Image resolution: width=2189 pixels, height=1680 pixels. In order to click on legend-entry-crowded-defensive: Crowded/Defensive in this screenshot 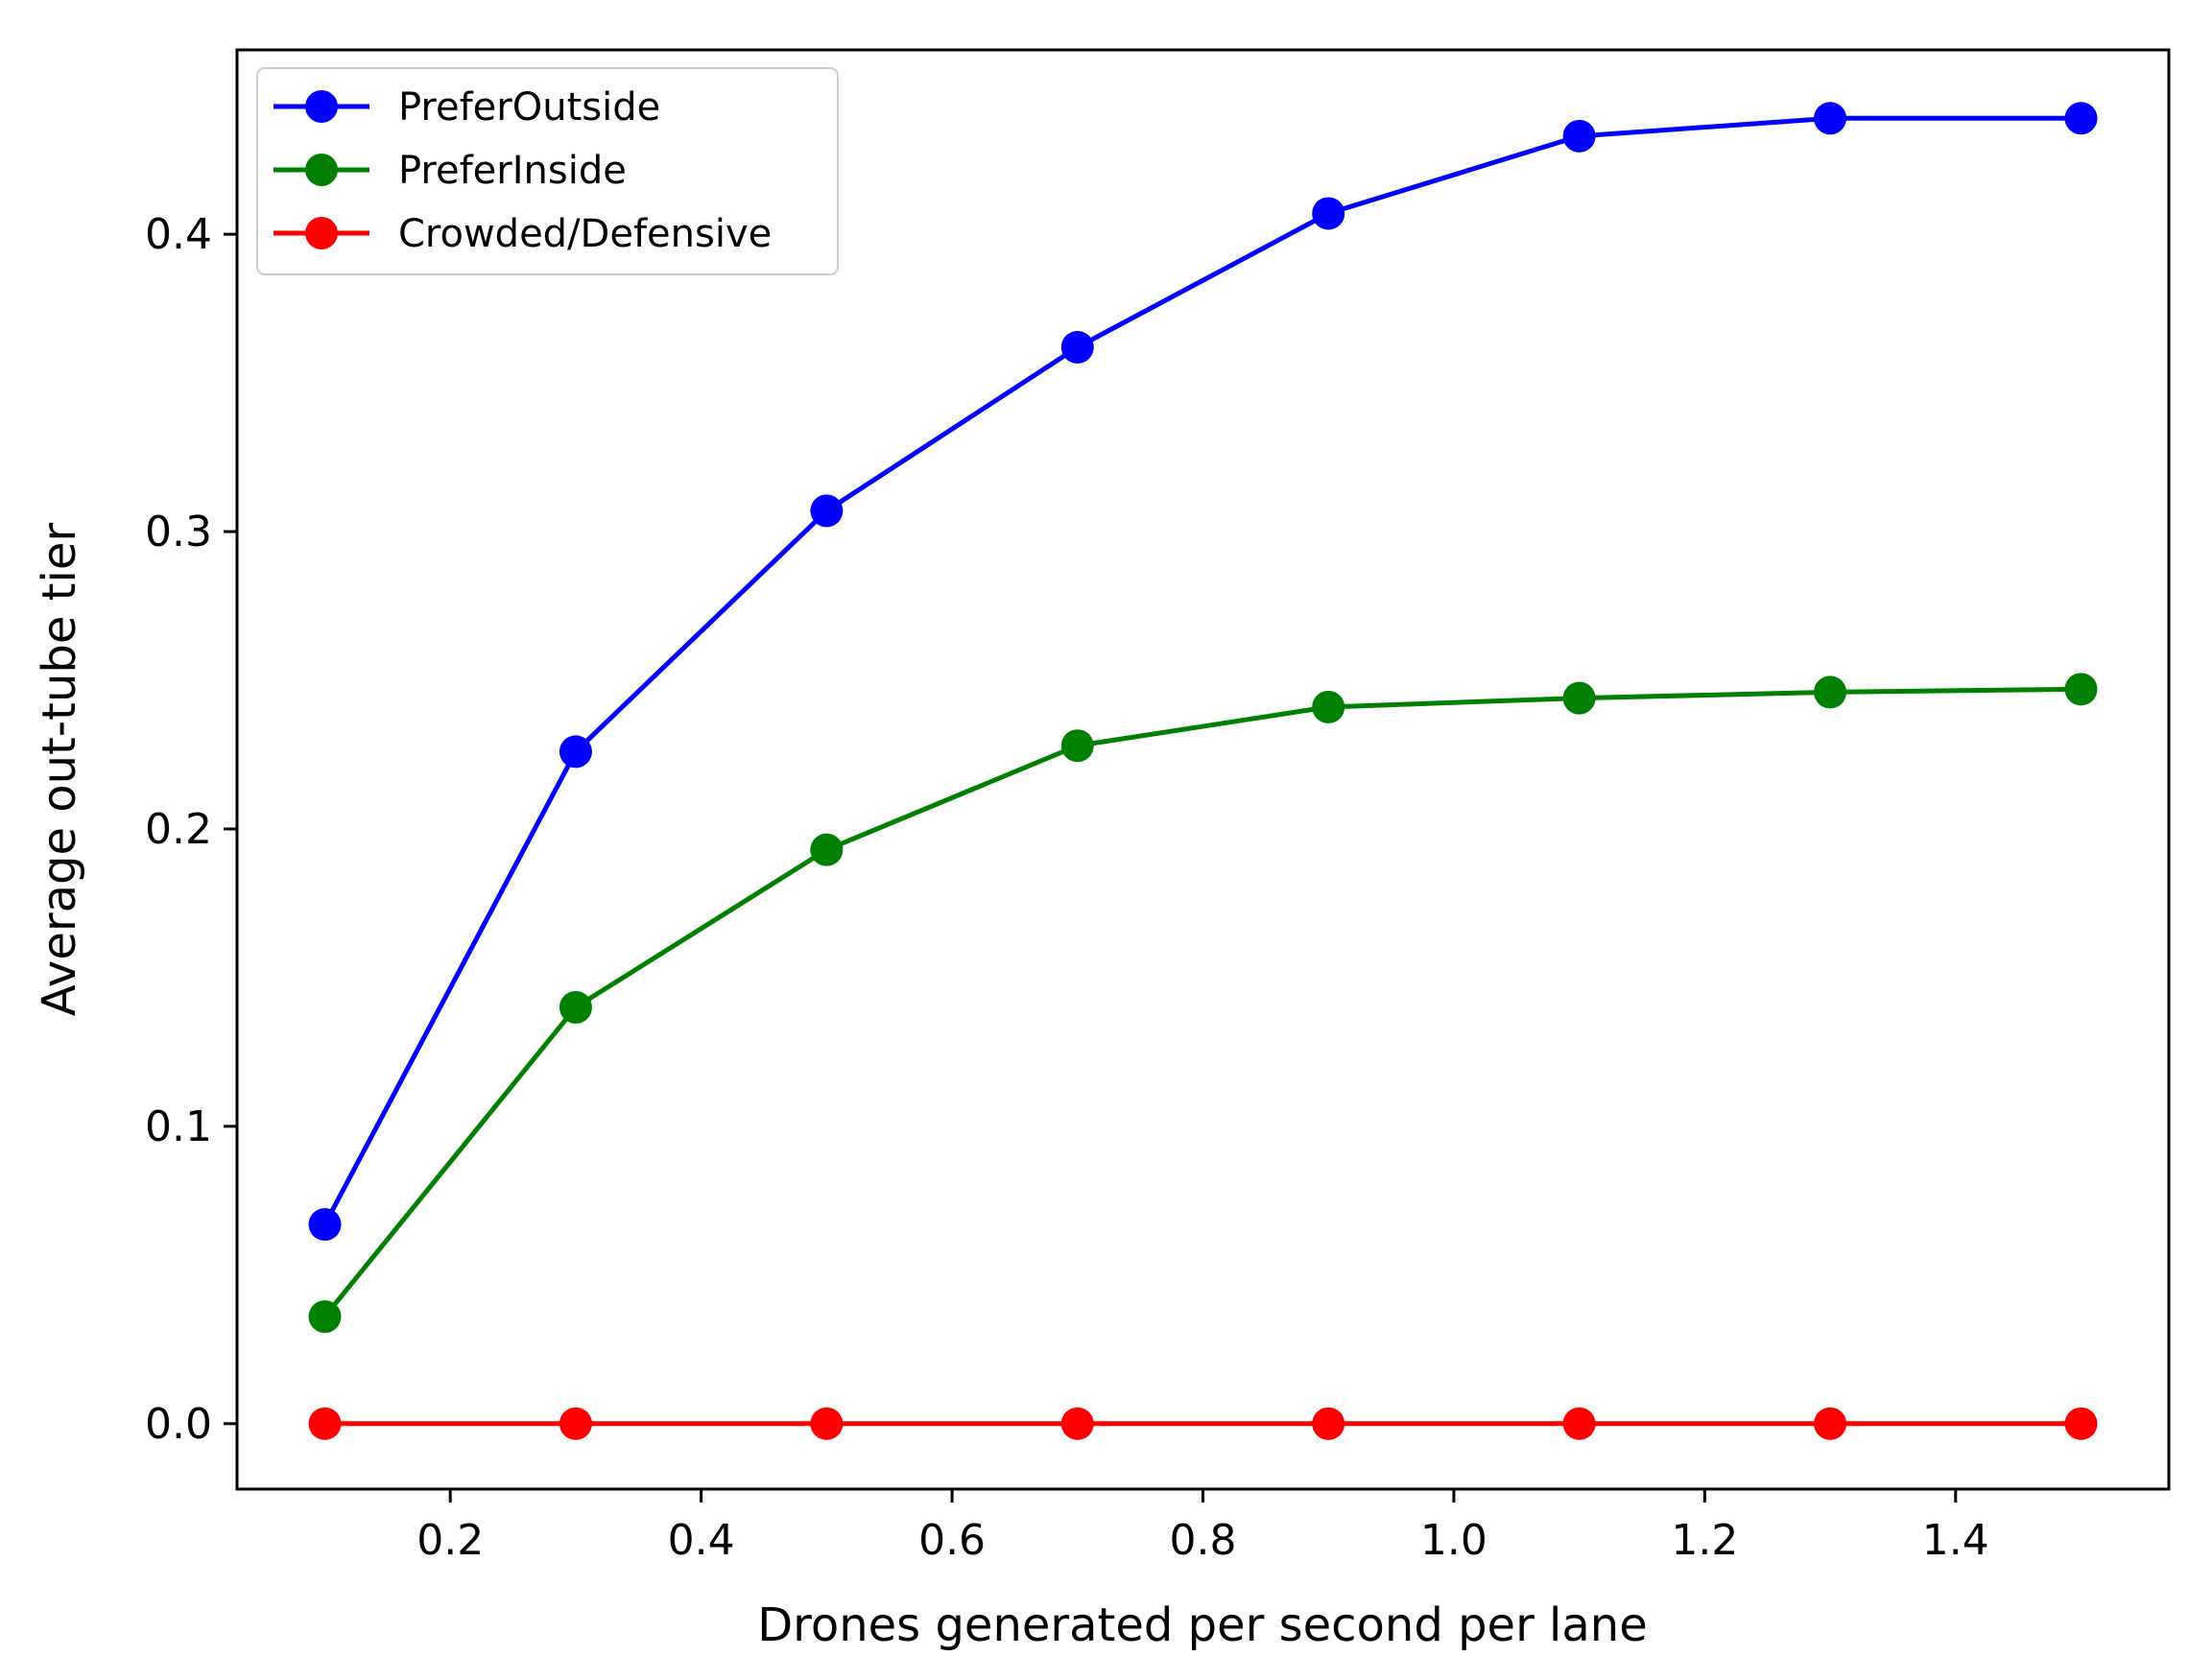, I will do `click(523, 234)`.